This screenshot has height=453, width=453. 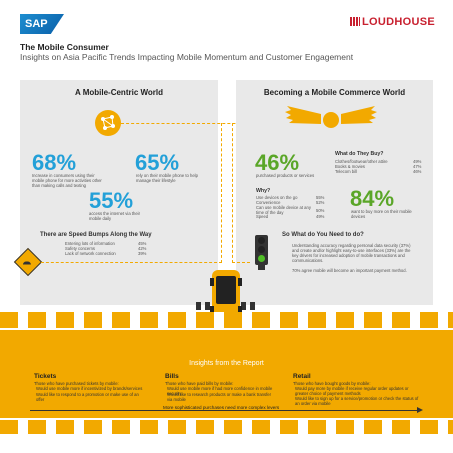 What do you see at coordinates (323, 235) in the screenshot?
I see `what-to-do-heading: So What do You Need to do?` at bounding box center [323, 235].